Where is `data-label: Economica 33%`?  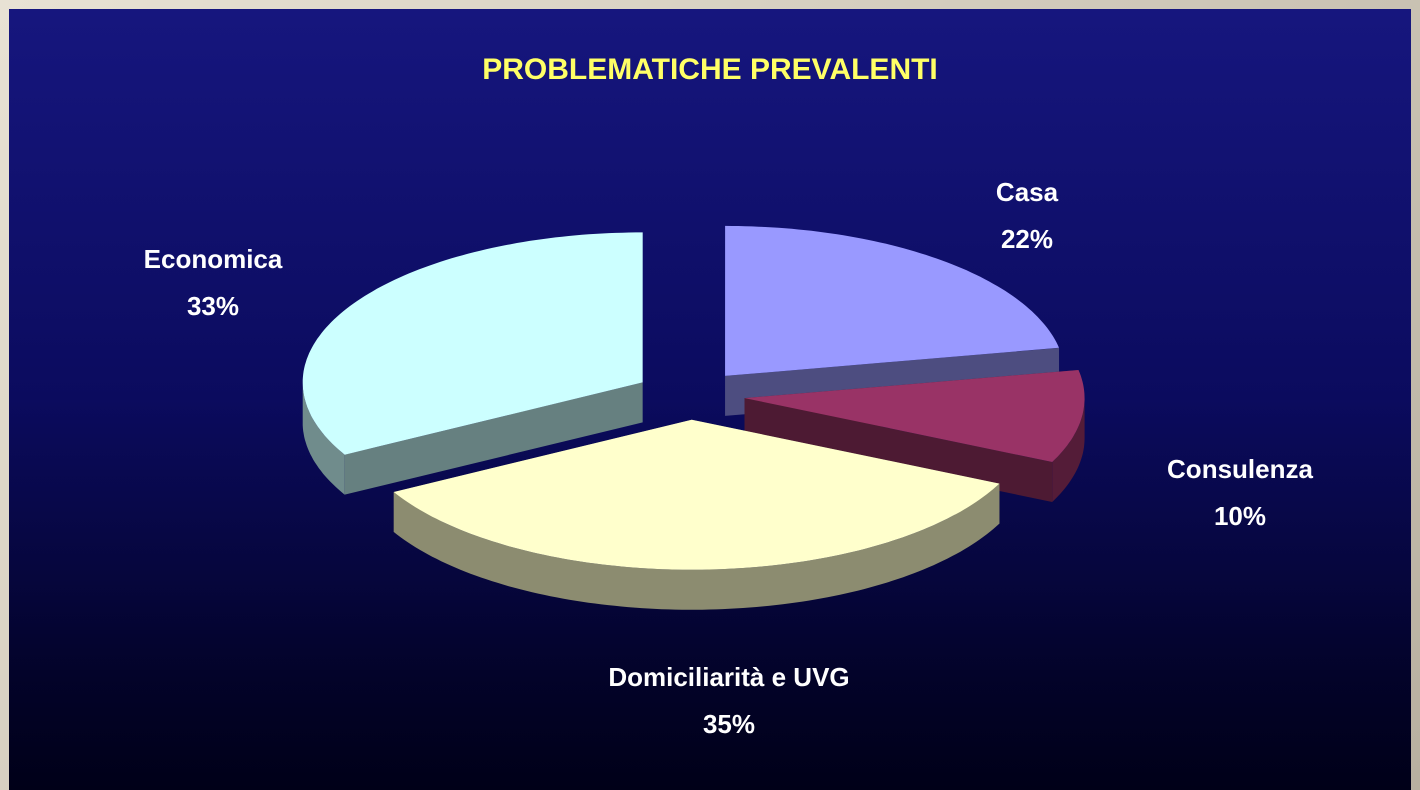 data-label: Economica 33% is located at coordinates (213, 283).